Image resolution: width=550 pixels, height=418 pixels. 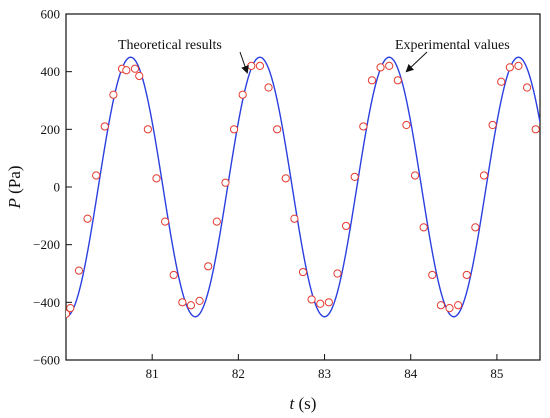 What do you see at coordinates (170, 45) in the screenshot?
I see `annotation-theoretical-results: Theoretical results` at bounding box center [170, 45].